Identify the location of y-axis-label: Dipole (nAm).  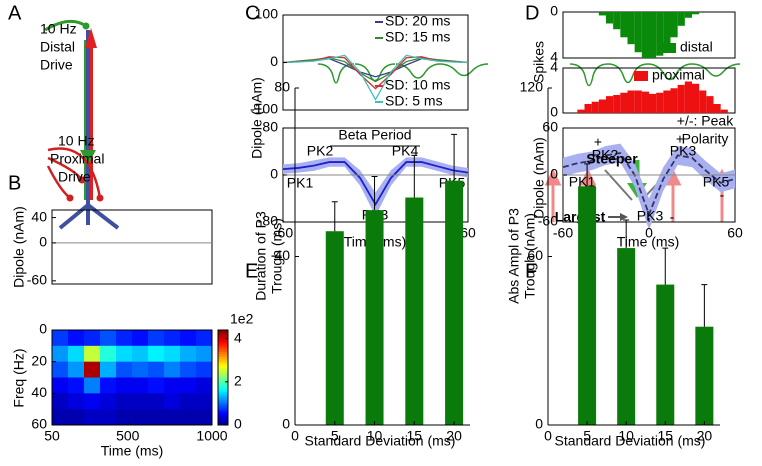
(257, 118).